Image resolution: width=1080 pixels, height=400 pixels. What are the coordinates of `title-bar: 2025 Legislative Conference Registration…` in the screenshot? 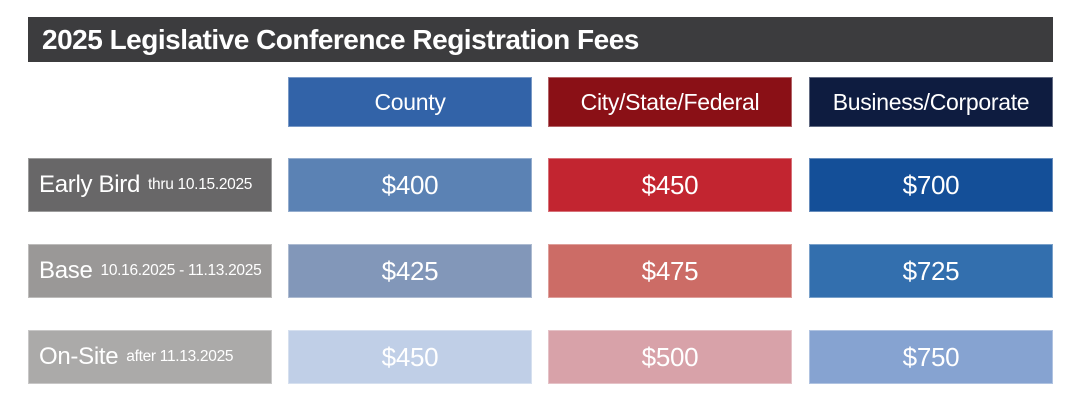 It's located at (540, 39).